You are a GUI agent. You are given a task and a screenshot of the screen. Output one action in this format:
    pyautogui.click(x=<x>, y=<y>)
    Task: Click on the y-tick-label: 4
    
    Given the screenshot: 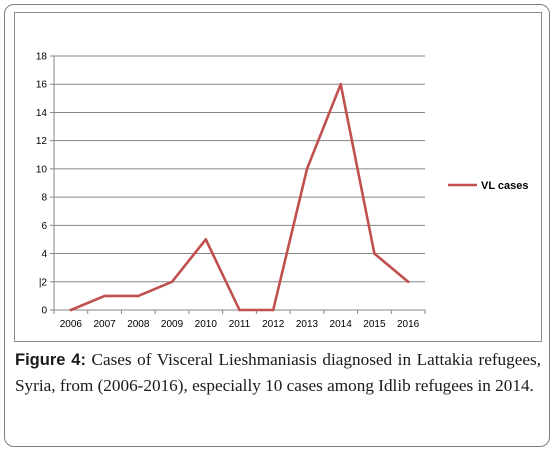 What is the action you would take?
    pyautogui.click(x=44, y=254)
    